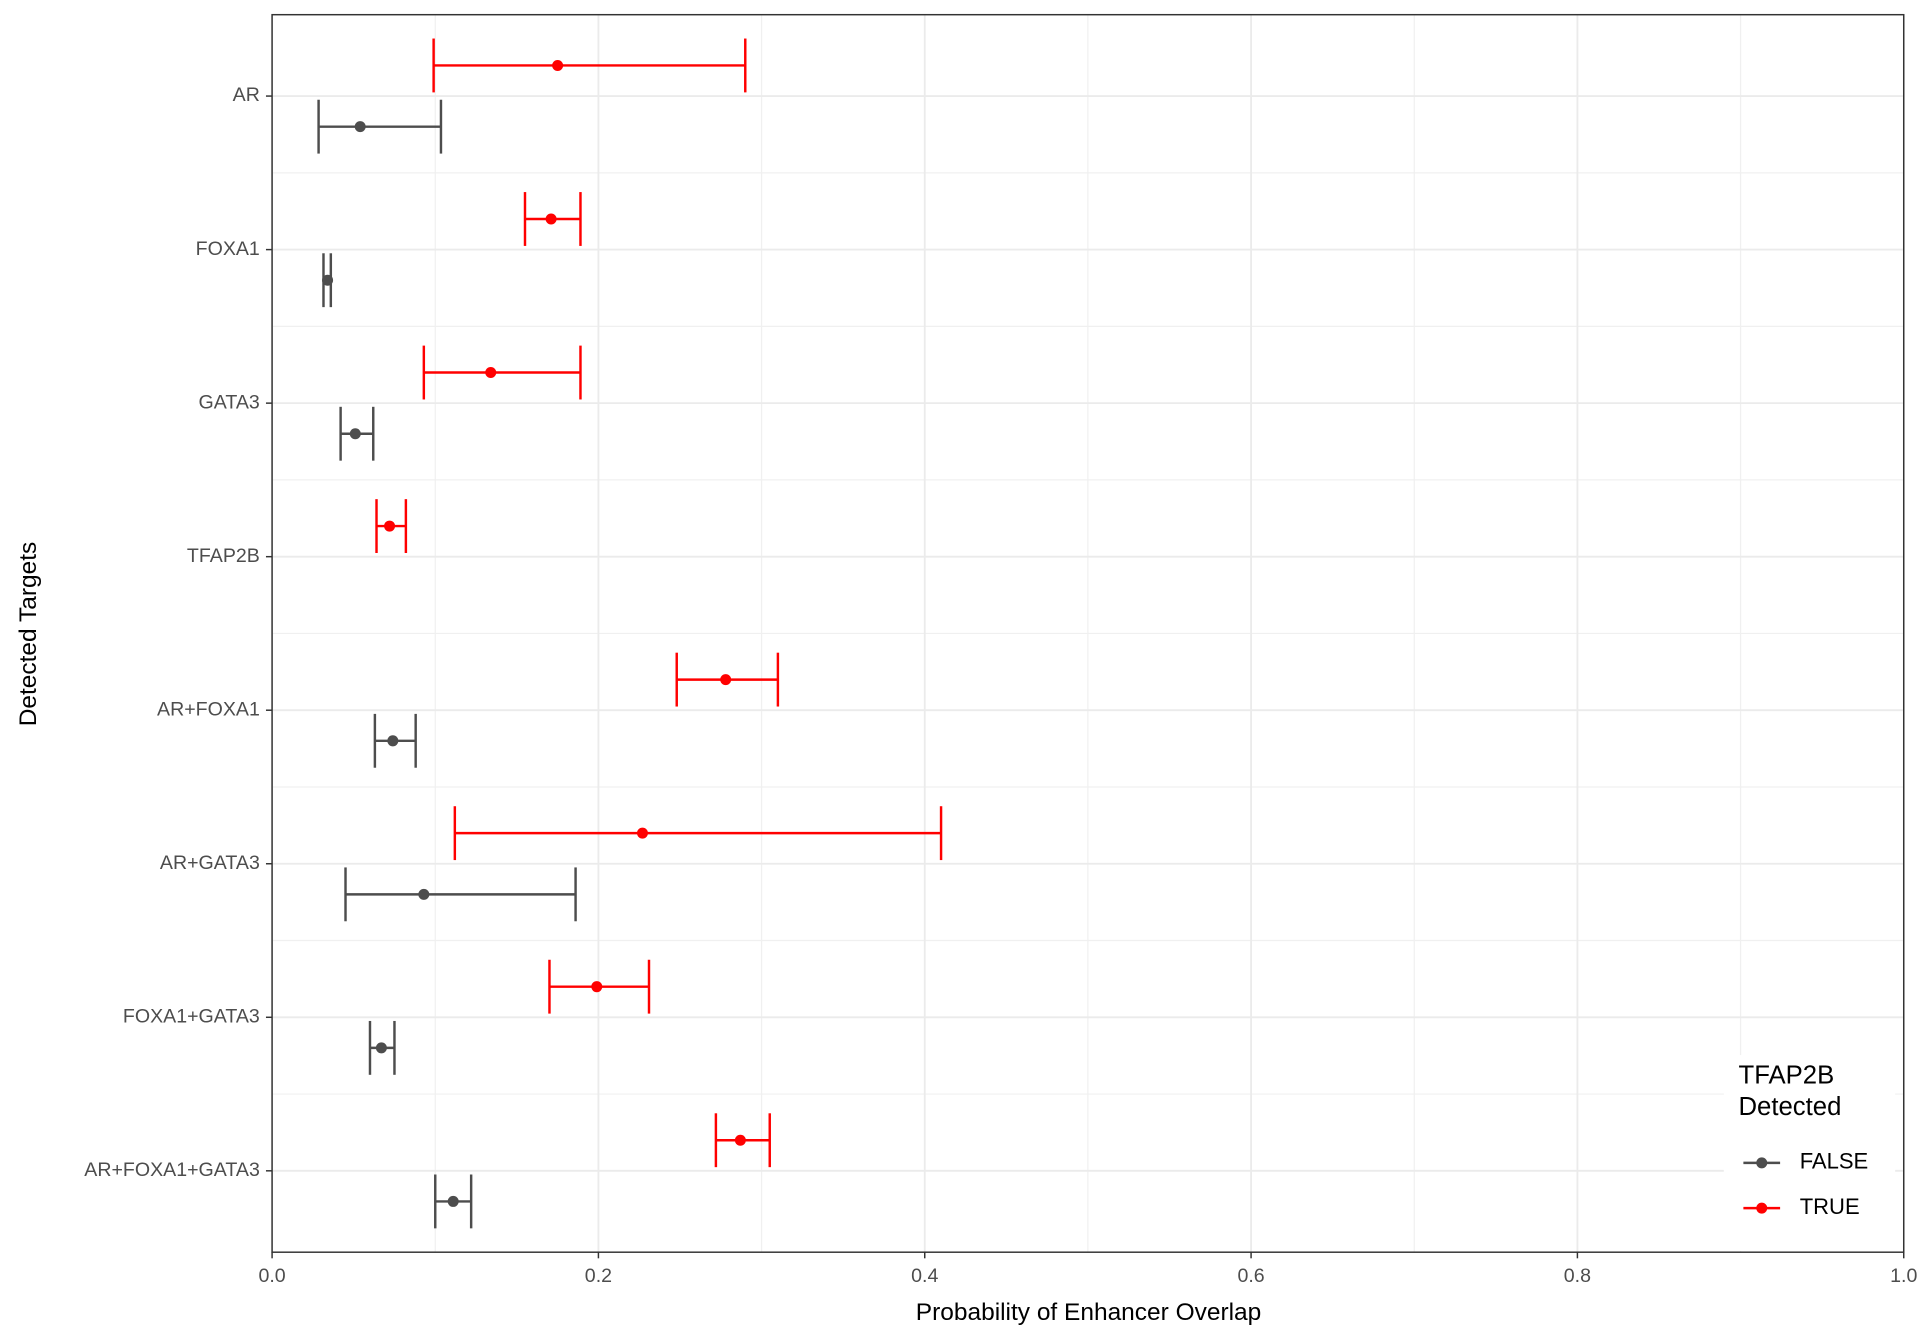  Describe the element at coordinates (1830, 1206) in the screenshot. I see `legend-label: TRUE` at that location.